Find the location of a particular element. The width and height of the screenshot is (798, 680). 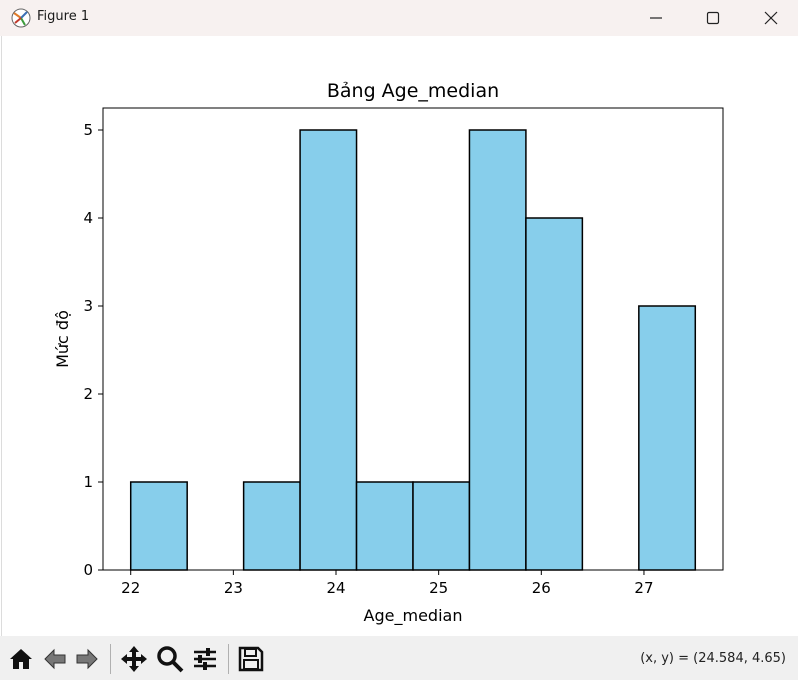

close-button is located at coordinates (771, 18).